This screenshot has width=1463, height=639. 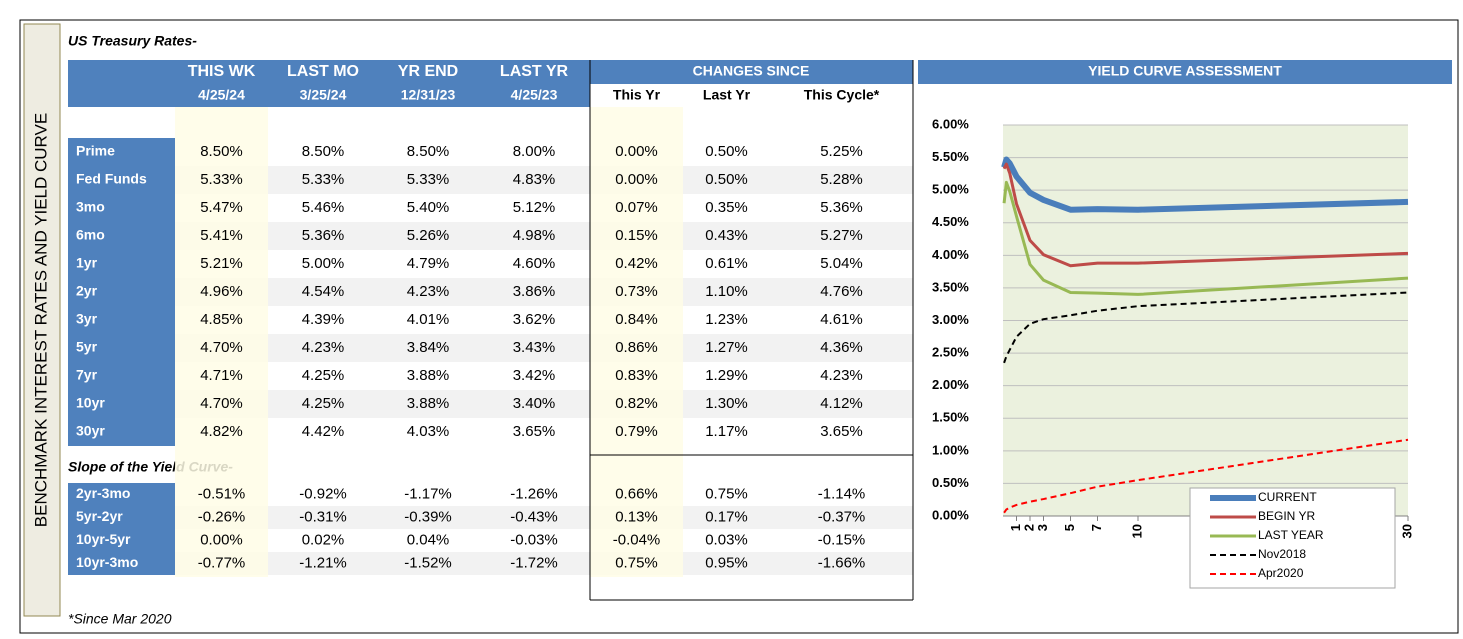 I want to click on x-tick-label: 3, so click(x=1042, y=527).